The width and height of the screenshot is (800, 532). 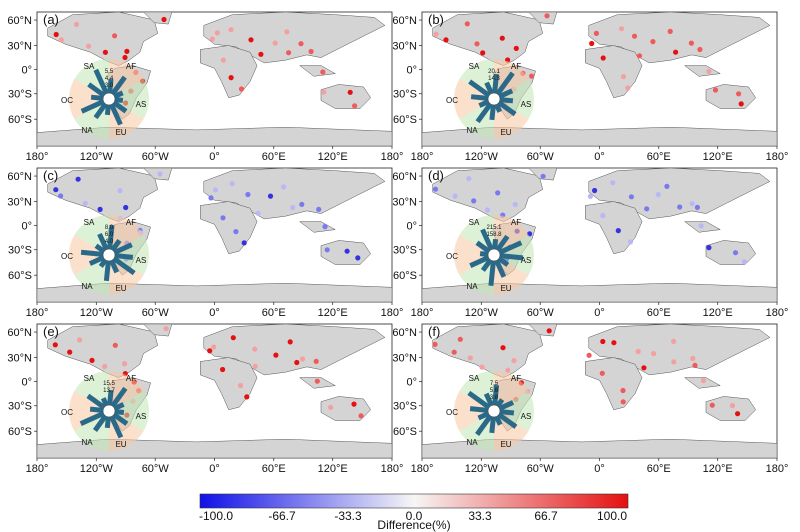 What do you see at coordinates (436, 19) in the screenshot?
I see `panel-label: (b)` at bounding box center [436, 19].